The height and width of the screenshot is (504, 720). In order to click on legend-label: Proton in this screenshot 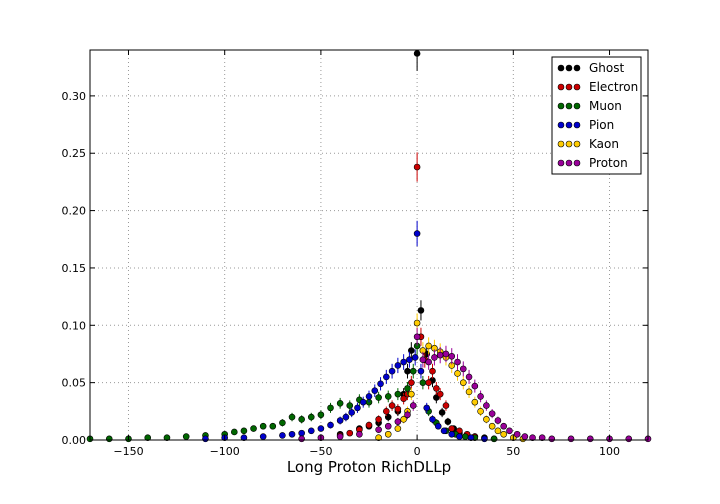, I will do `click(608, 163)`.